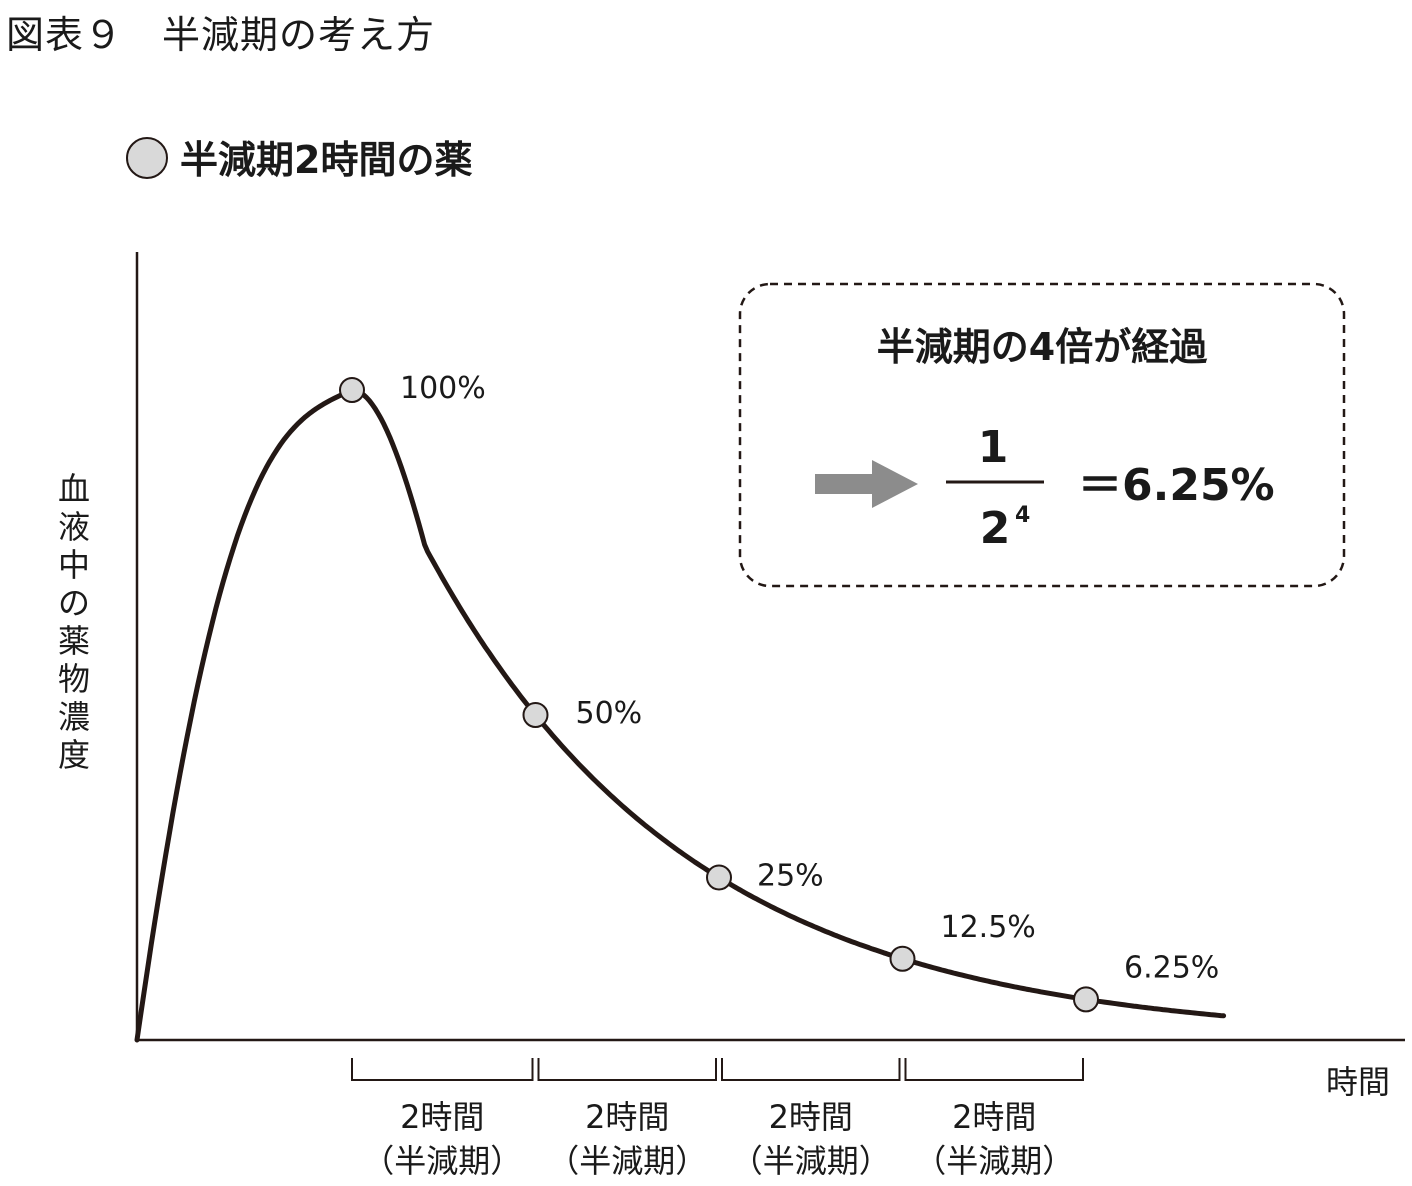 The image size is (1412, 1186). What do you see at coordinates (443, 388) in the screenshot?
I see `data-point-label: 100%` at bounding box center [443, 388].